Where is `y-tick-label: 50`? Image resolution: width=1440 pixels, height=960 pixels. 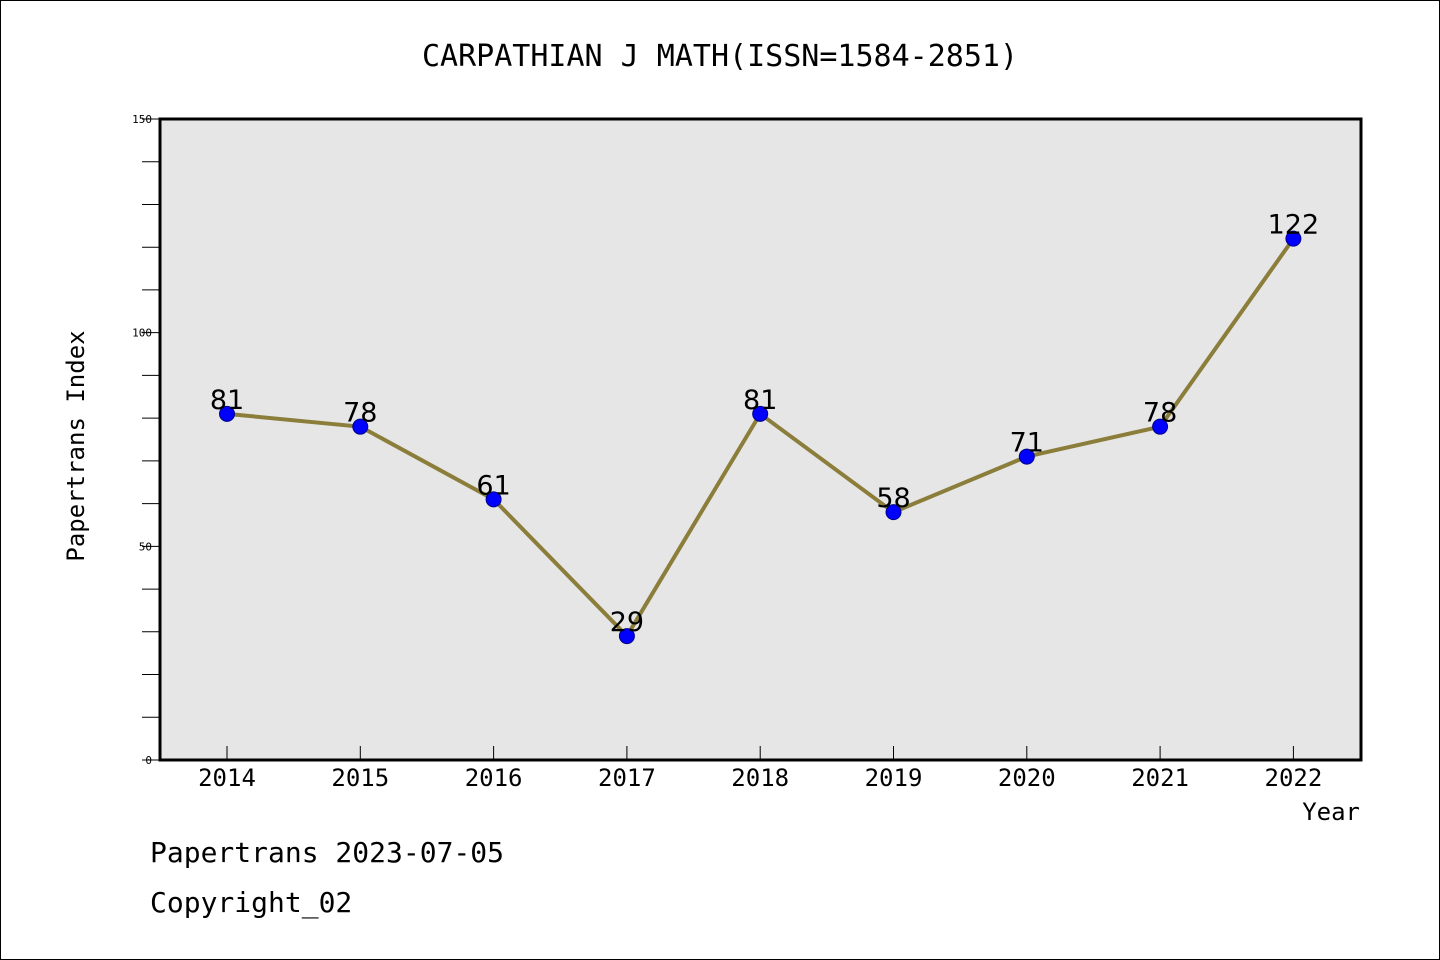
y-tick-label: 50 is located at coordinates (145, 546).